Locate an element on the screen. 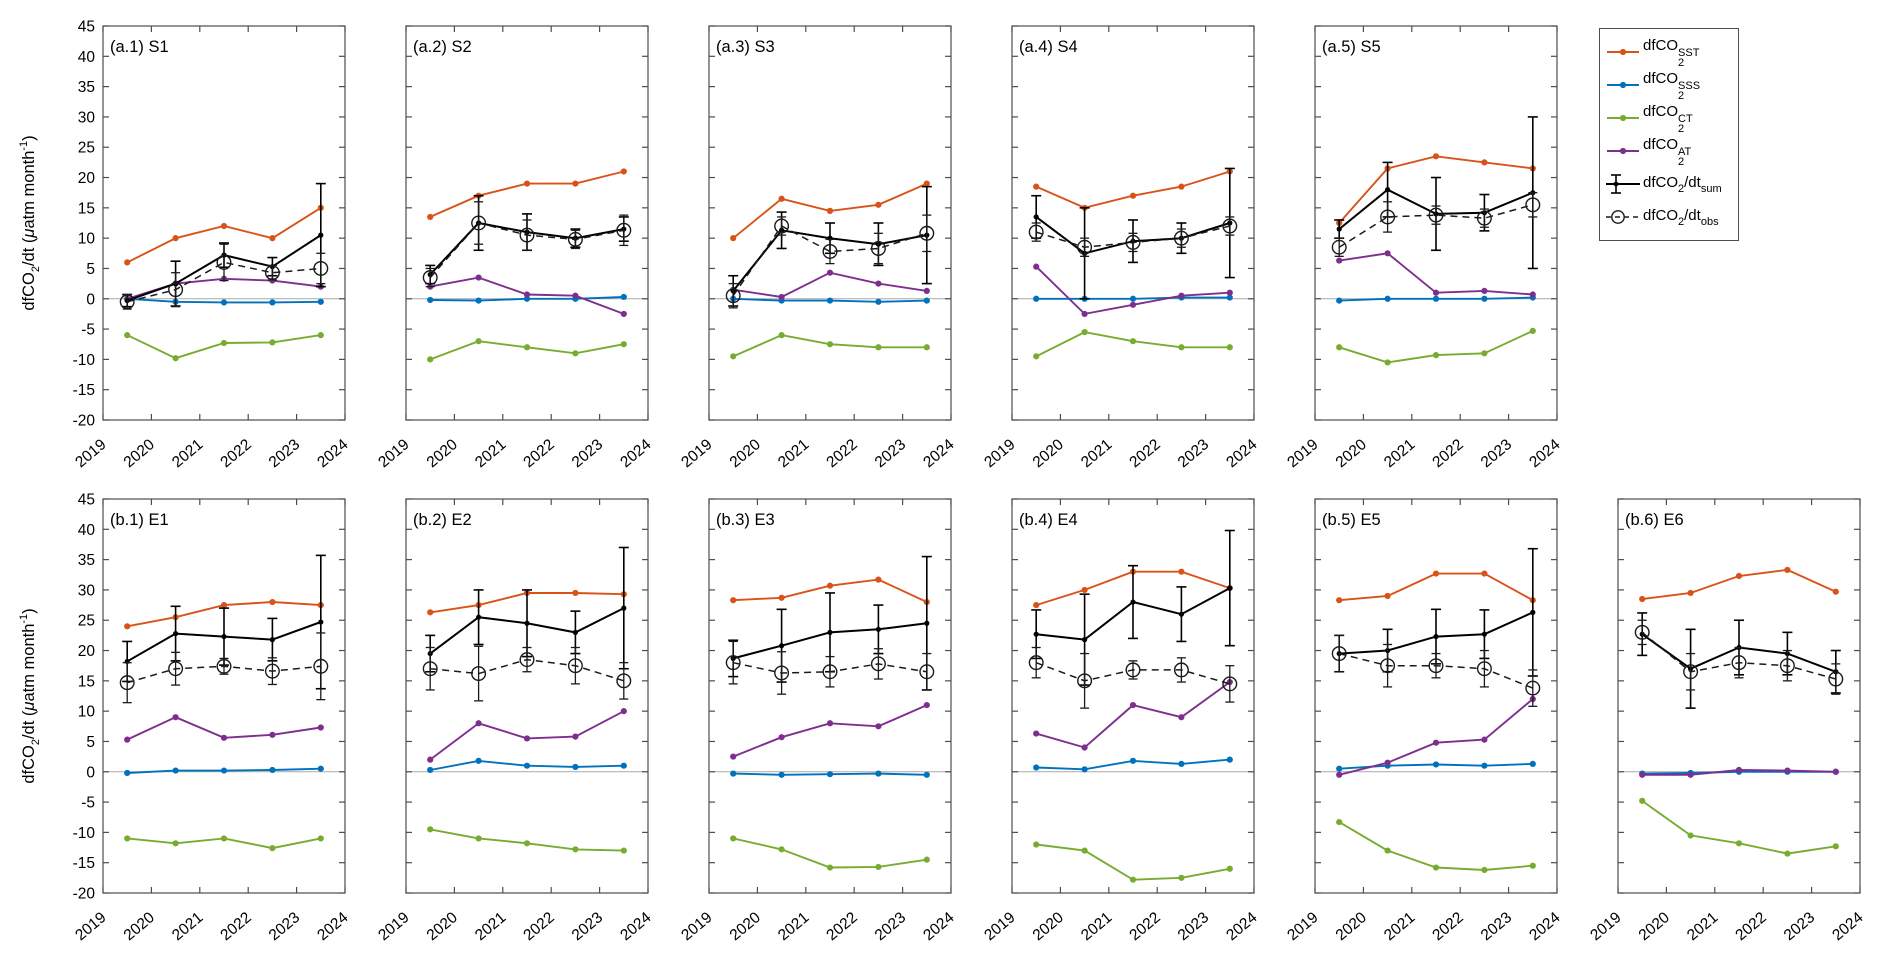 This screenshot has height=972, width=1892. panel-title: (b.2) E2 is located at coordinates (442, 520).